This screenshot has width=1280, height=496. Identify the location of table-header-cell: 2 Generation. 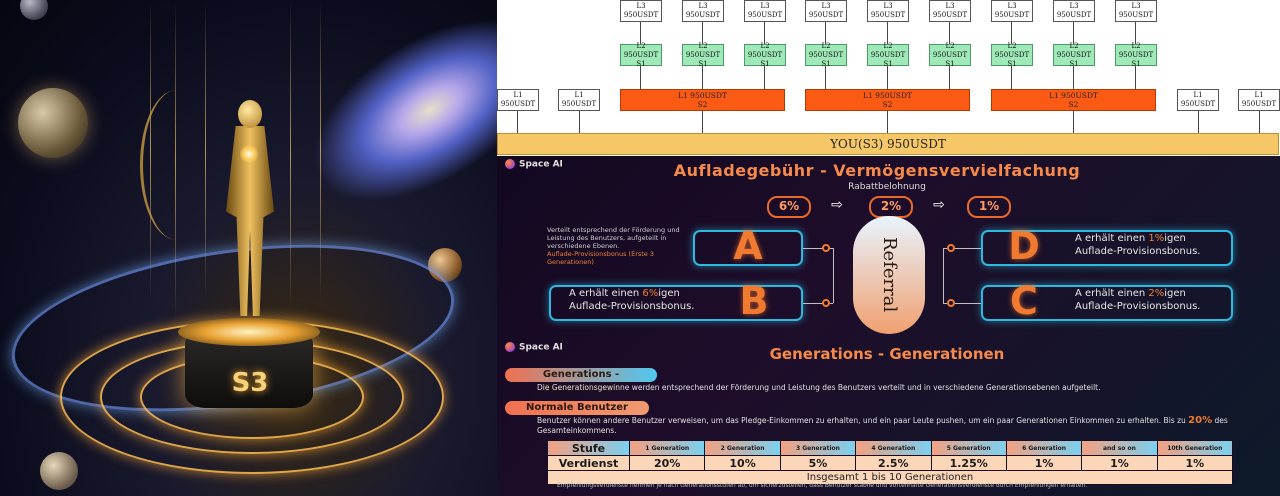
(742, 448).